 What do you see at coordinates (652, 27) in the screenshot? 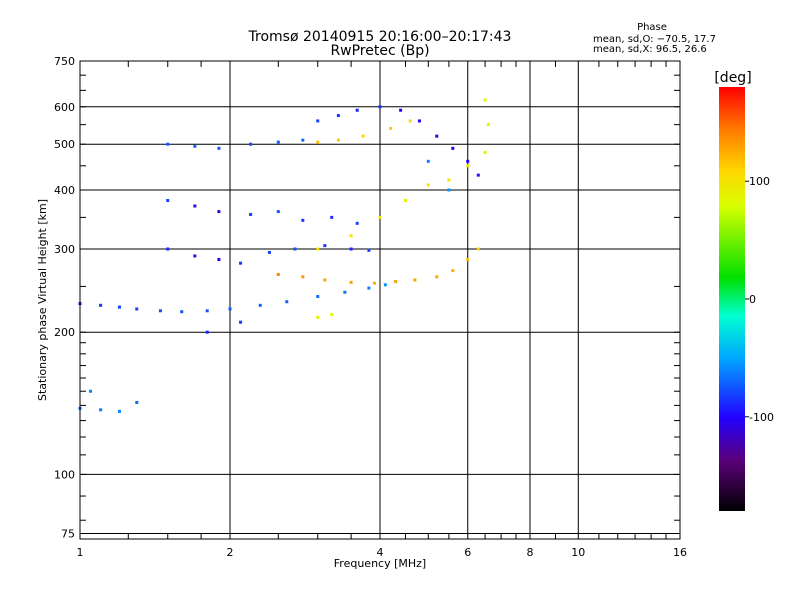
I see `stats-heading: Phase` at bounding box center [652, 27].